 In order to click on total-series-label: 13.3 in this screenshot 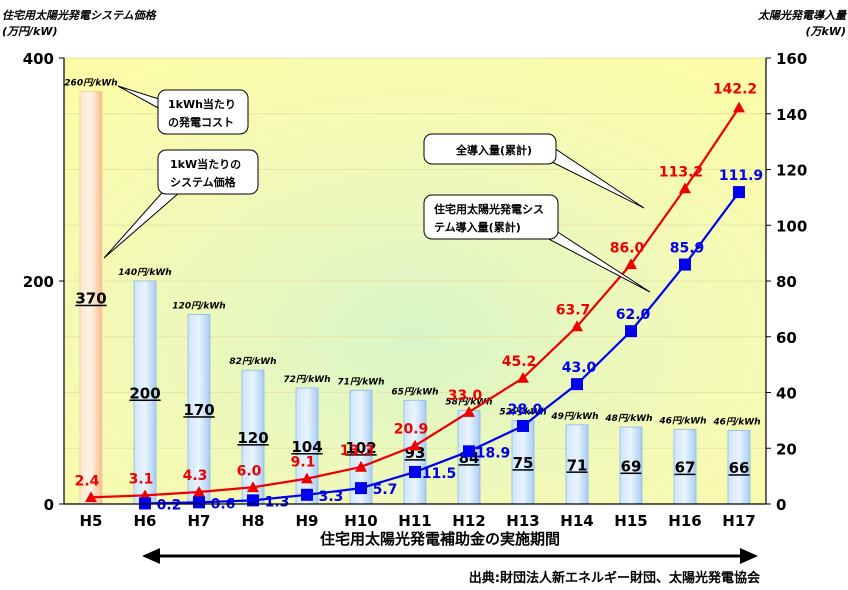, I will do `click(357, 451)`.